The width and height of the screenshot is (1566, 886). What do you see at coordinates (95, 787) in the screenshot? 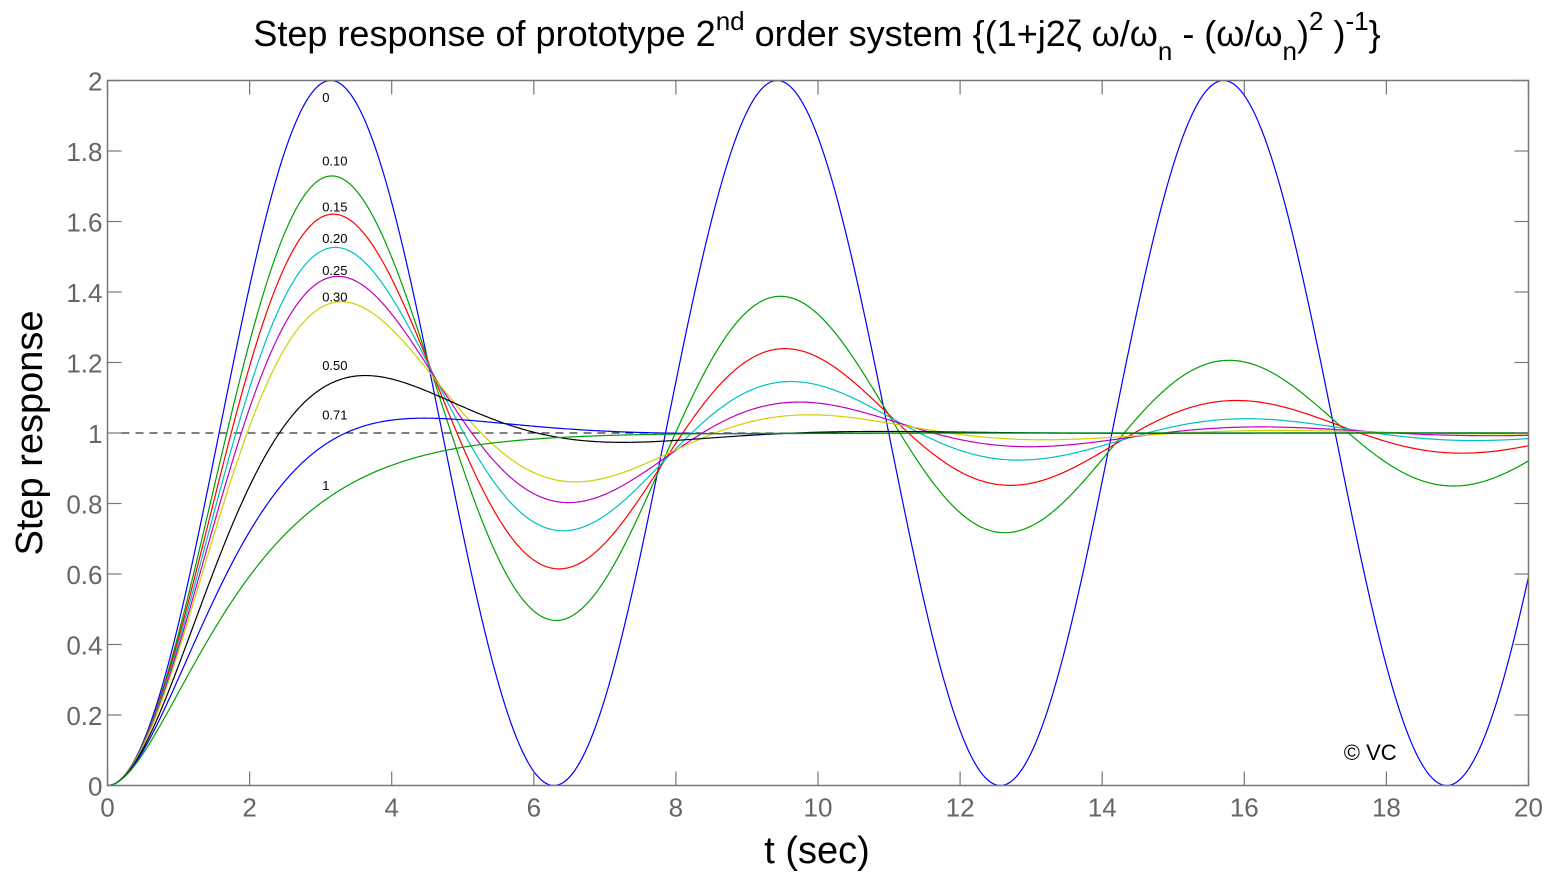
I see `y-tick-label: 0` at bounding box center [95, 787].